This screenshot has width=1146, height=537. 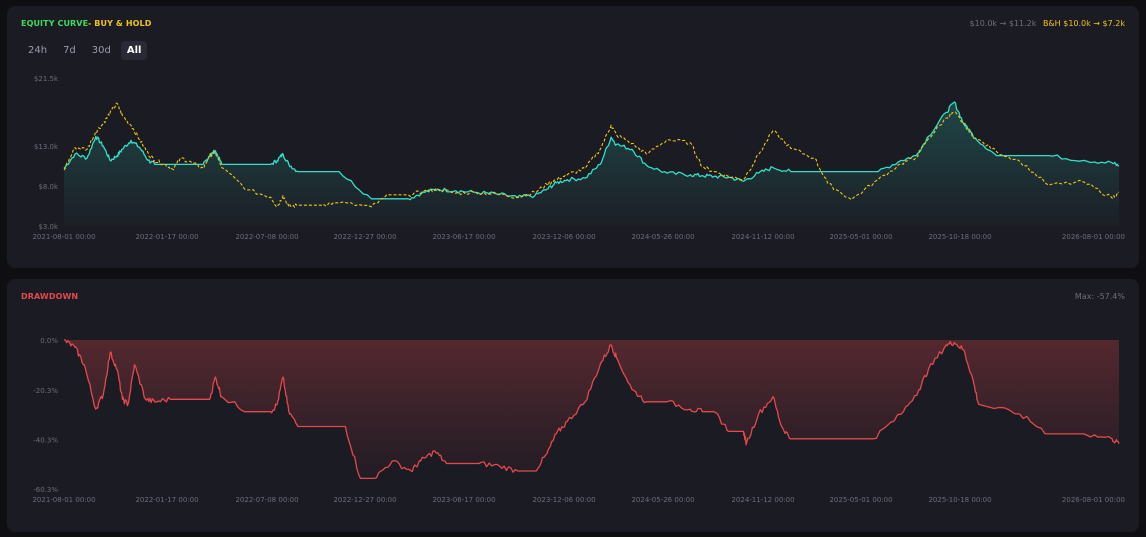 What do you see at coordinates (120, 23) in the screenshot?
I see `buy-hold-legend: - BUY & HOLD` at bounding box center [120, 23].